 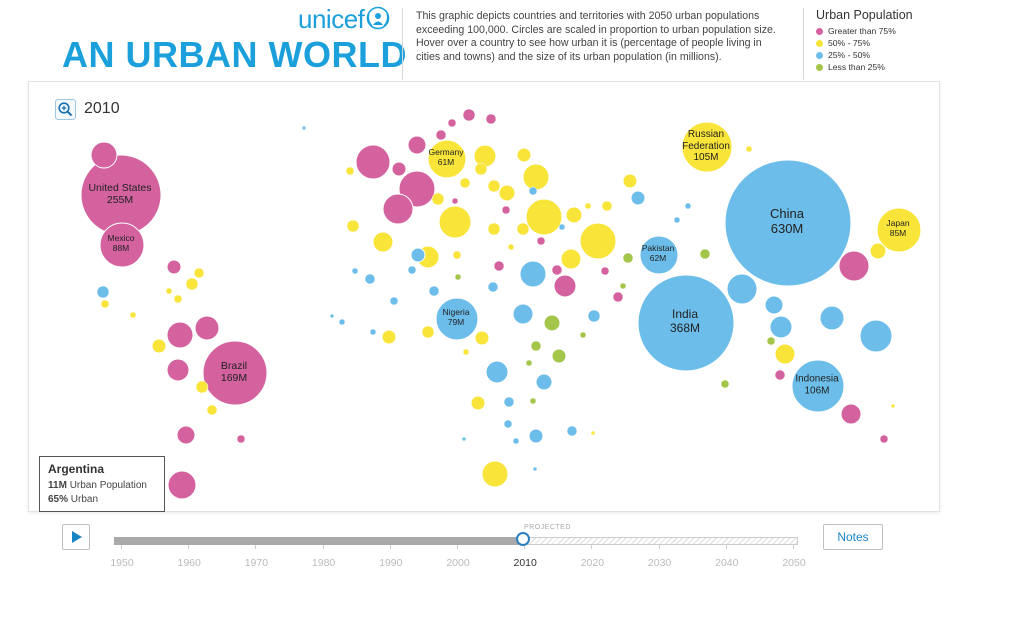 What do you see at coordinates (182, 485) in the screenshot?
I see `bubble-argentina` at bounding box center [182, 485].